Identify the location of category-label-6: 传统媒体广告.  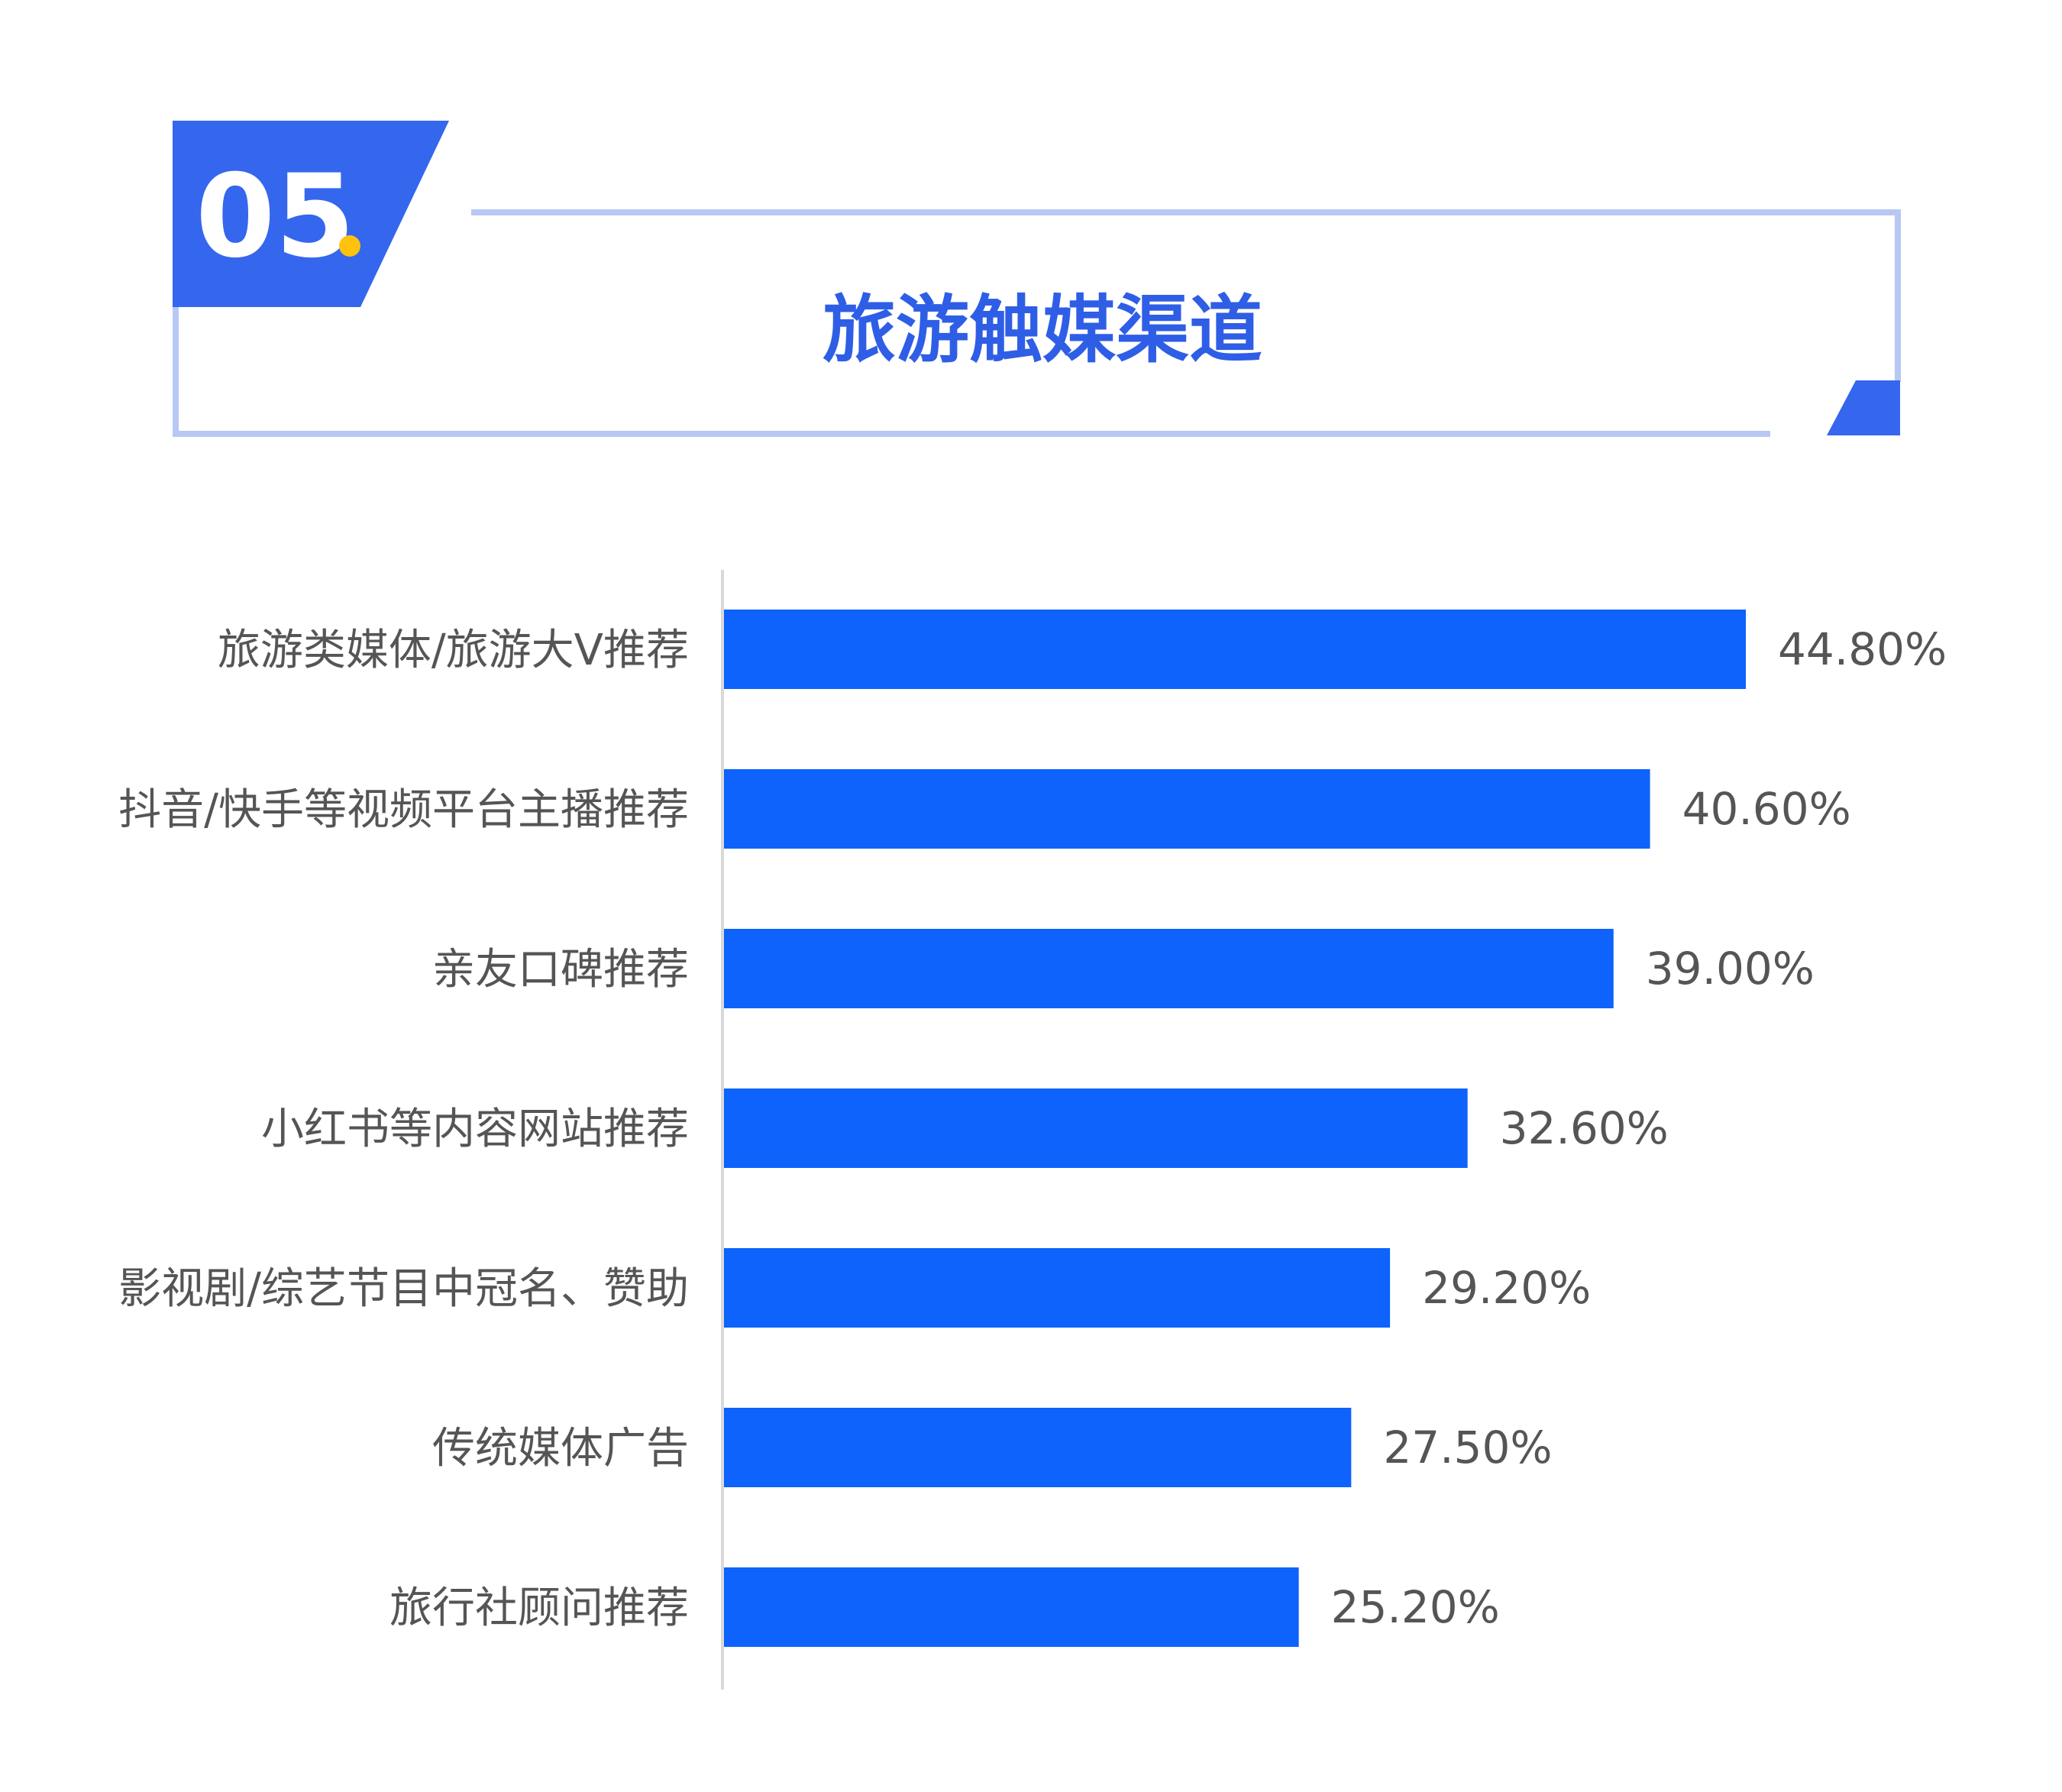
(560, 1448).